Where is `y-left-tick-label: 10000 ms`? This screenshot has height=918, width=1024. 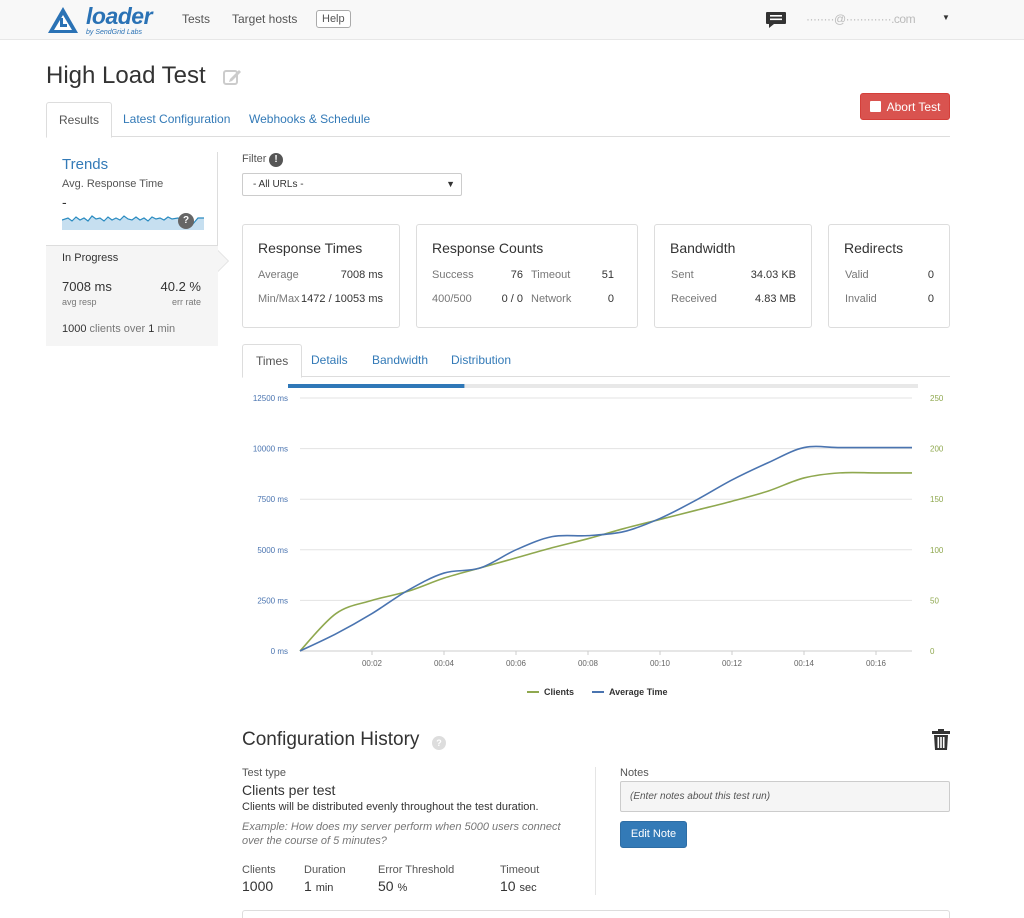
y-left-tick-label: 10000 ms is located at coordinates (270, 449).